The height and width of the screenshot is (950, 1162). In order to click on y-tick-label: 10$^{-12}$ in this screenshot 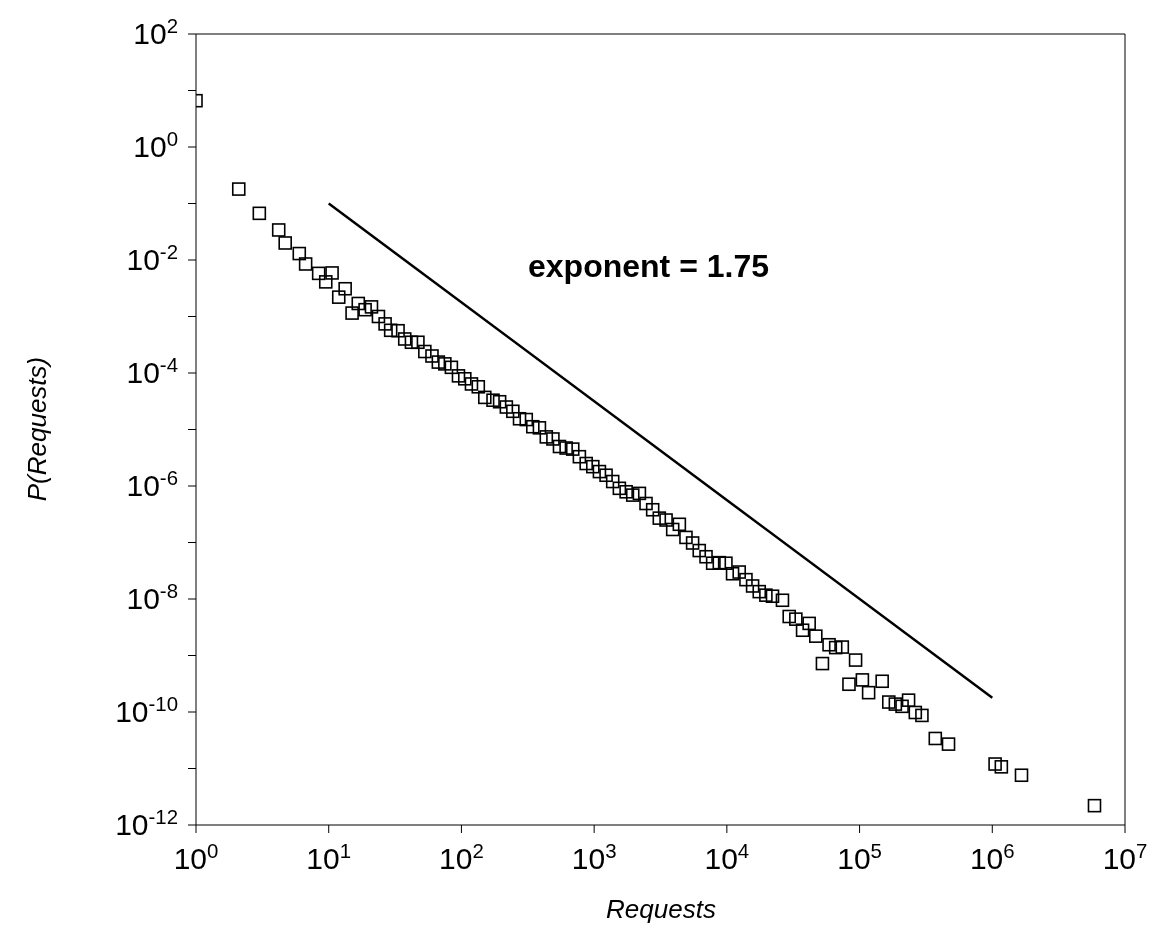, I will do `click(146, 823)`.